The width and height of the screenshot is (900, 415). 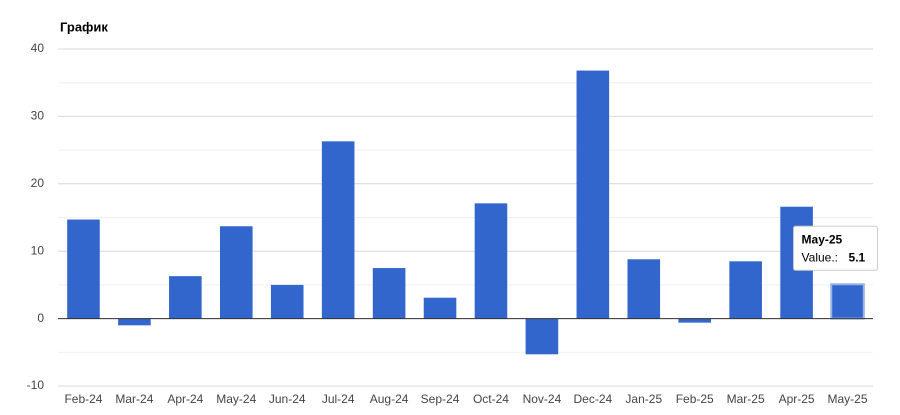 I want to click on y-tick-label: 20, so click(x=38, y=183).